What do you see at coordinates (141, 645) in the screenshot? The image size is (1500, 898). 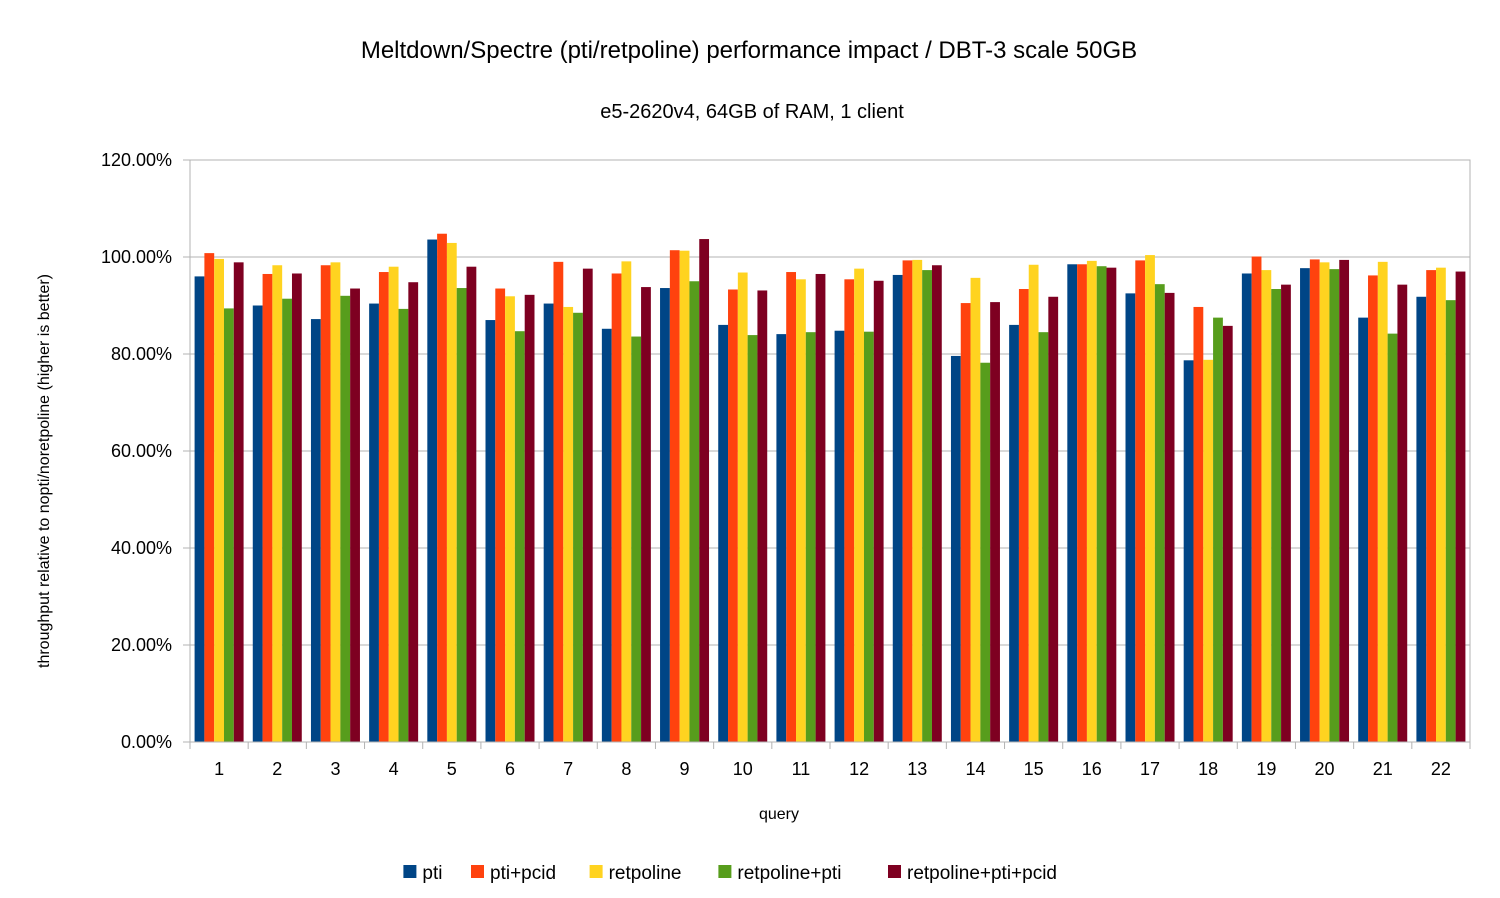 I see `y-tick-label: 20.00%` at bounding box center [141, 645].